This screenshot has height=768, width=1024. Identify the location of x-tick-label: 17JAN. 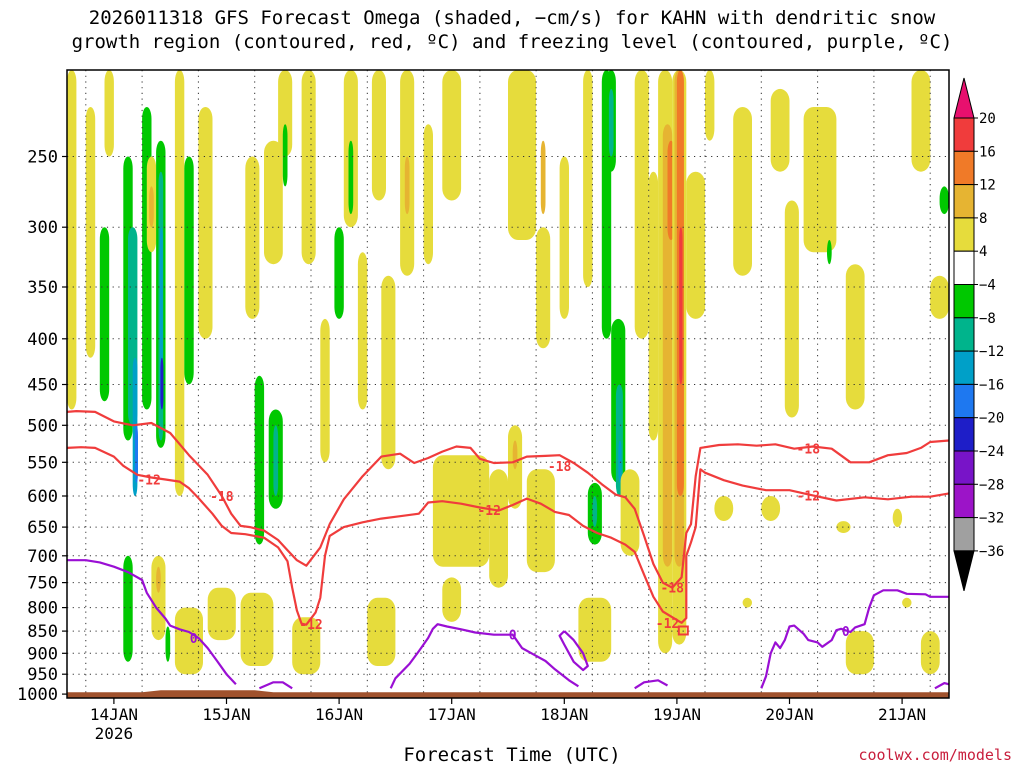
(452, 714).